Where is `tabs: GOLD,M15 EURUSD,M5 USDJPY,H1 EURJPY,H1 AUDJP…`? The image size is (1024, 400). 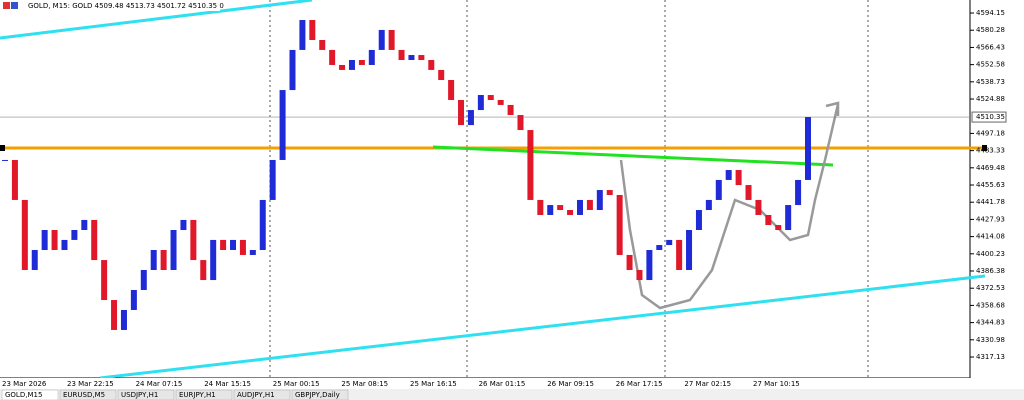 tabs: GOLD,M15 EURUSD,M5 USDJPY,H1 EURJPY,H1 AUDJP… is located at coordinates (175, 394).